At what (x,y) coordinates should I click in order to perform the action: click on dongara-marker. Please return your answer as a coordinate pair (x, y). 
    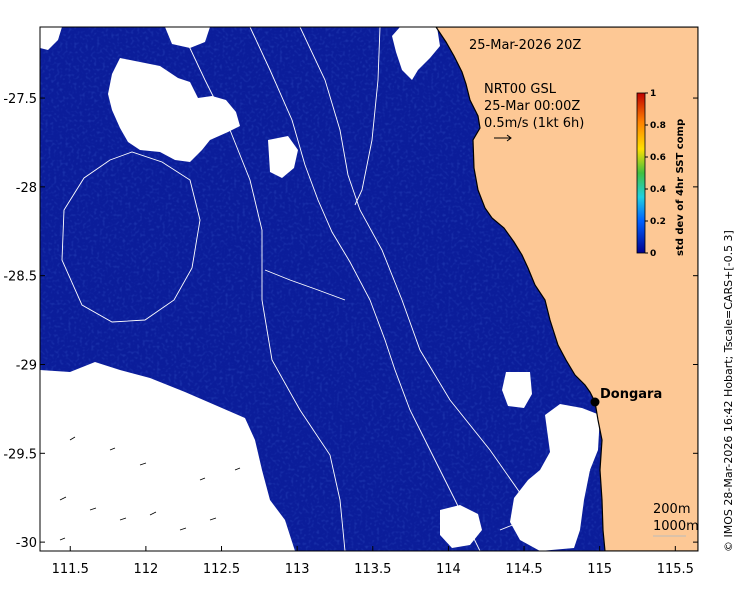
    Looking at the image, I should click on (595, 402).